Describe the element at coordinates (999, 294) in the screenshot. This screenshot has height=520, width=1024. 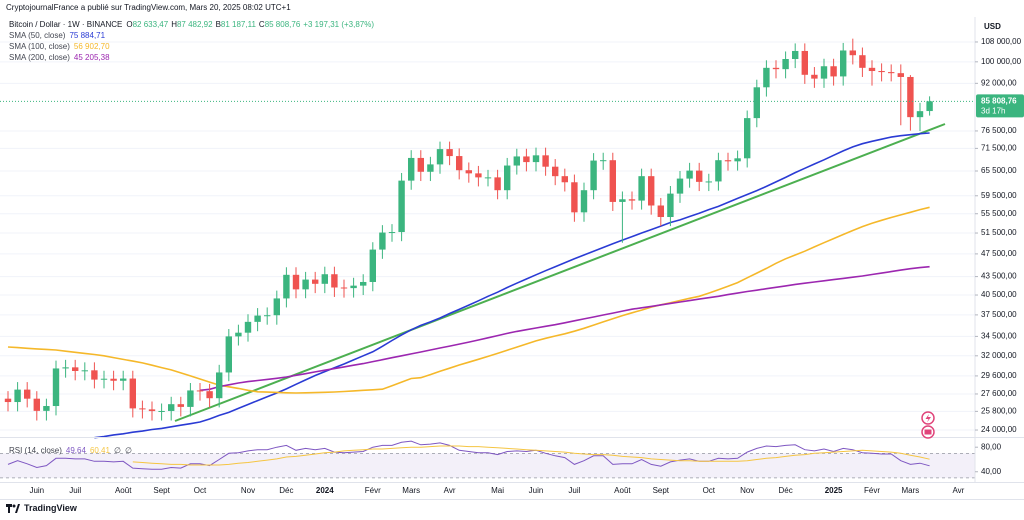
I see `y-tick-label: 40 500,00` at that location.